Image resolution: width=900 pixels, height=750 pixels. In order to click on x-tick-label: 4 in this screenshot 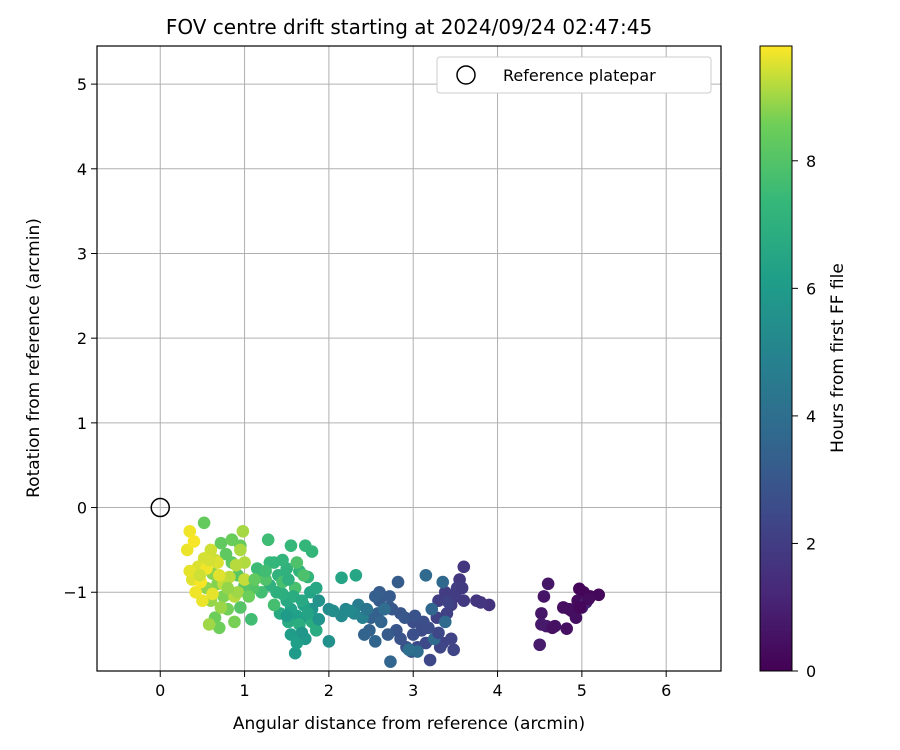, I will do `click(497, 690)`.